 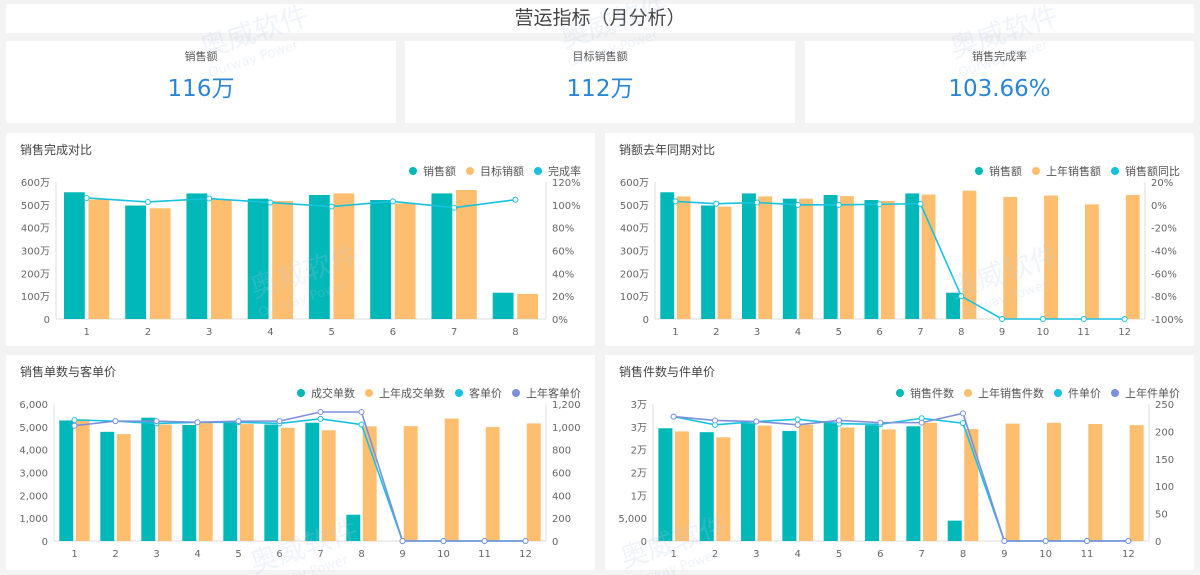 What do you see at coordinates (563, 229) in the screenshot?
I see `svg-text: 80%` at bounding box center [563, 229].